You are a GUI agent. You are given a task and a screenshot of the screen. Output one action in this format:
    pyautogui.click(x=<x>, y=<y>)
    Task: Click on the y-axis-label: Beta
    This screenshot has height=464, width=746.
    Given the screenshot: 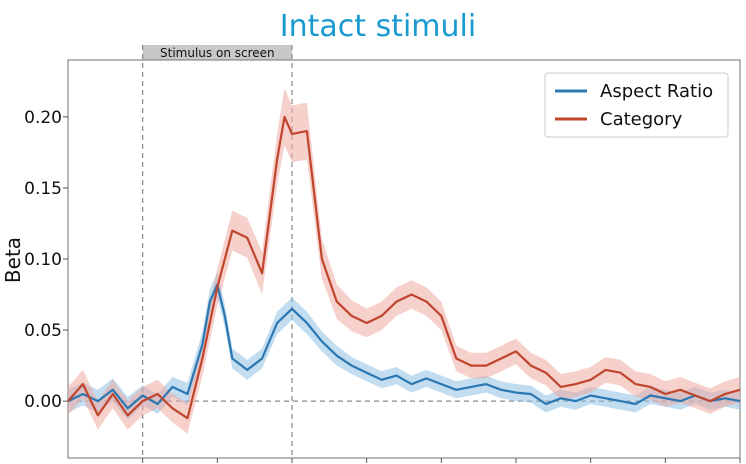 What is the action you would take?
    pyautogui.click(x=13, y=260)
    